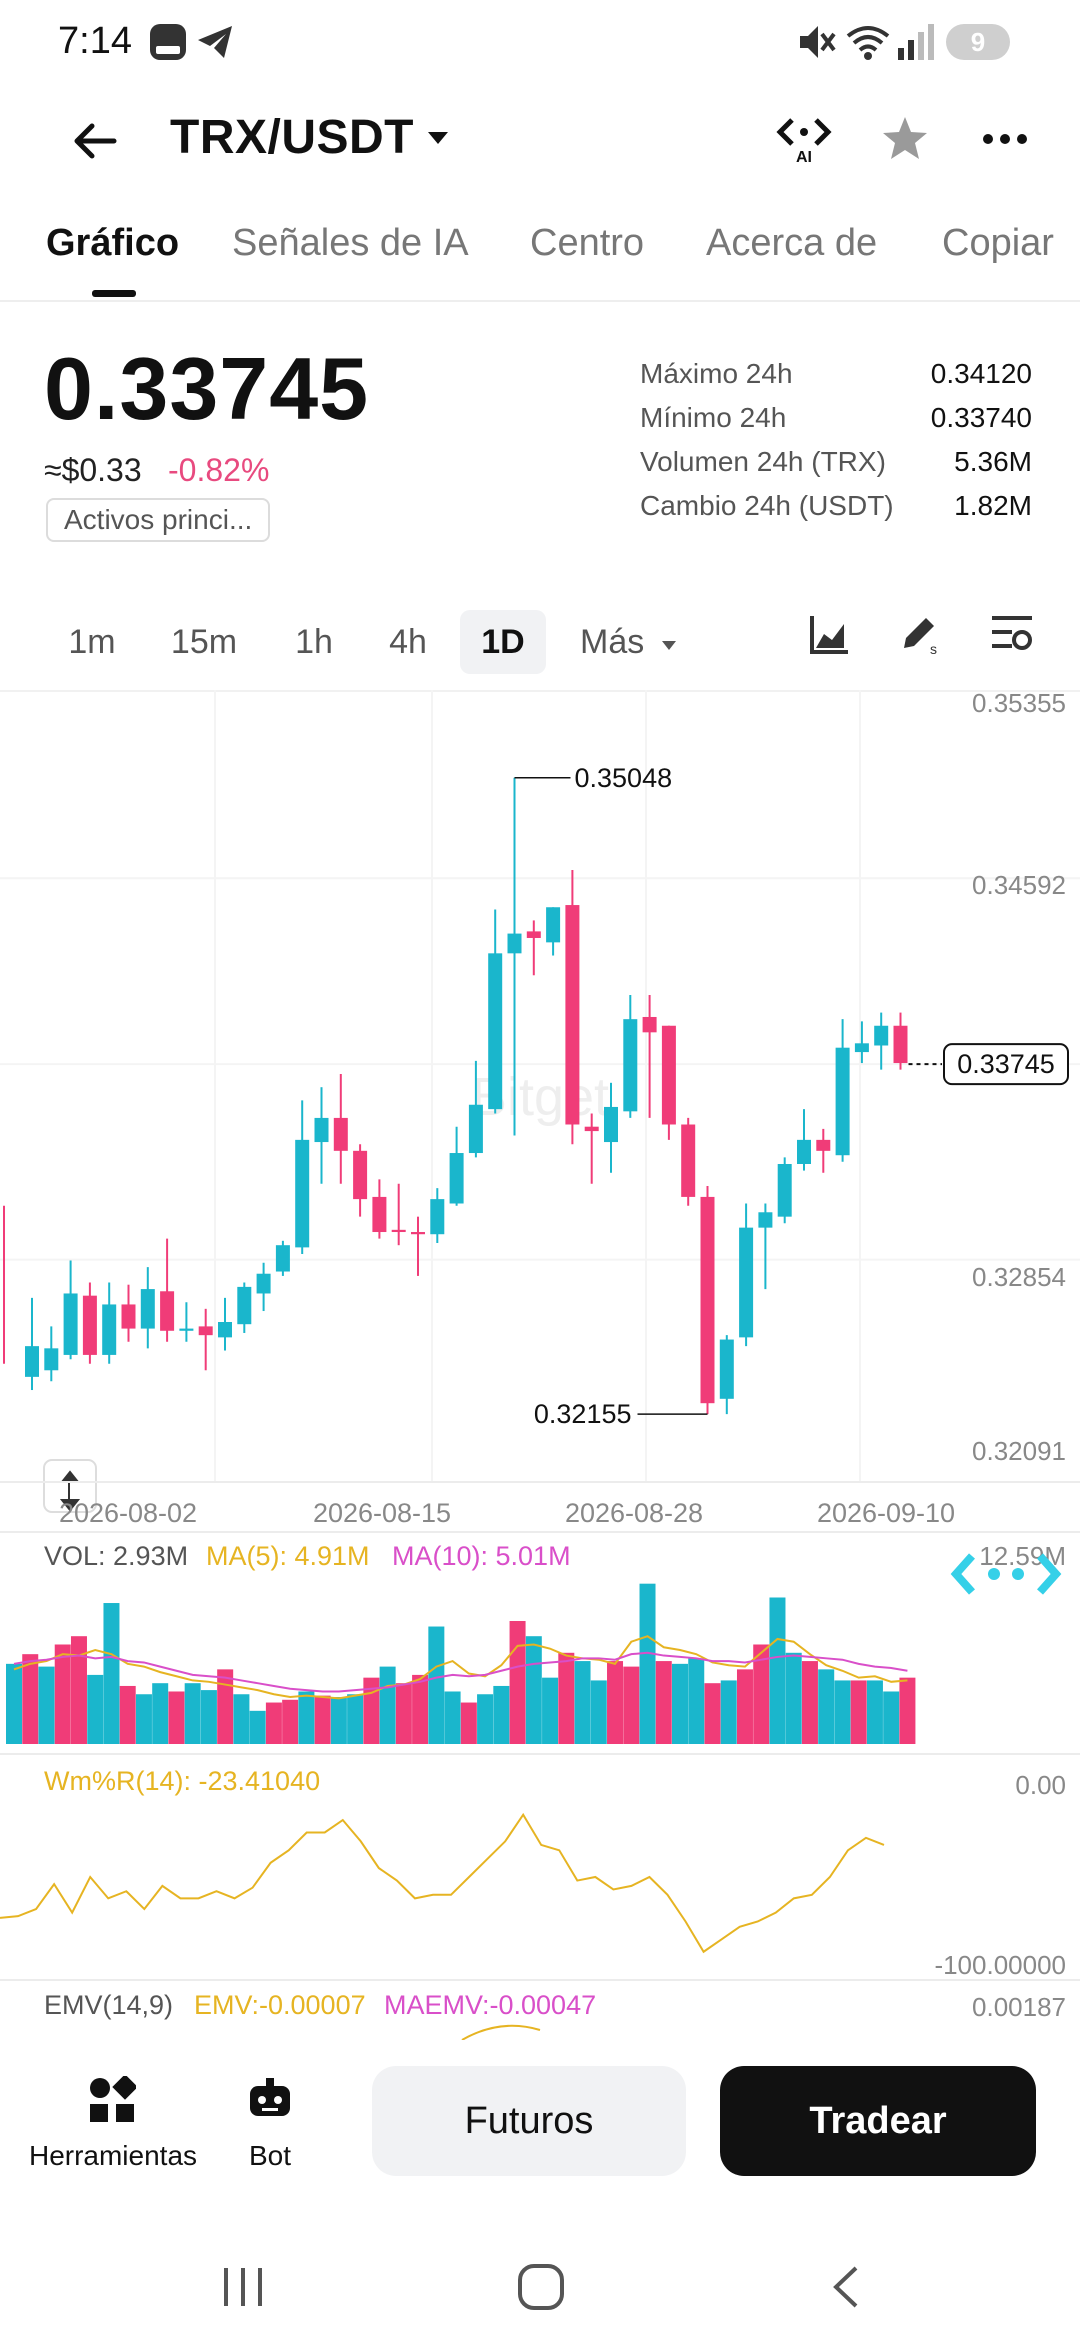  I want to click on home-icon, so click(541, 2287).